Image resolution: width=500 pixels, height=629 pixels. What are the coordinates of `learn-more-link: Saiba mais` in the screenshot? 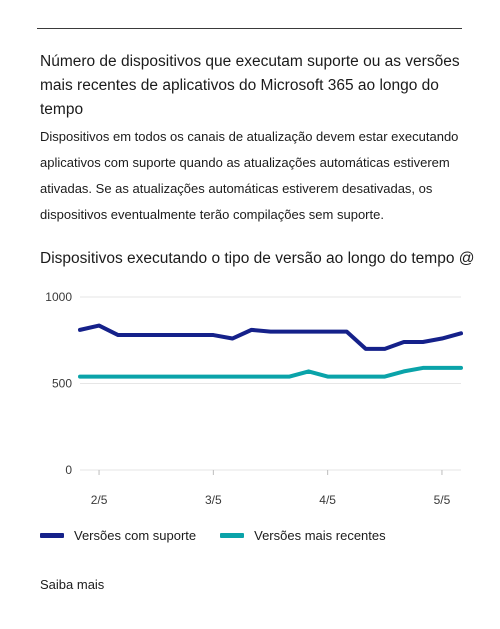 It's located at (72, 584).